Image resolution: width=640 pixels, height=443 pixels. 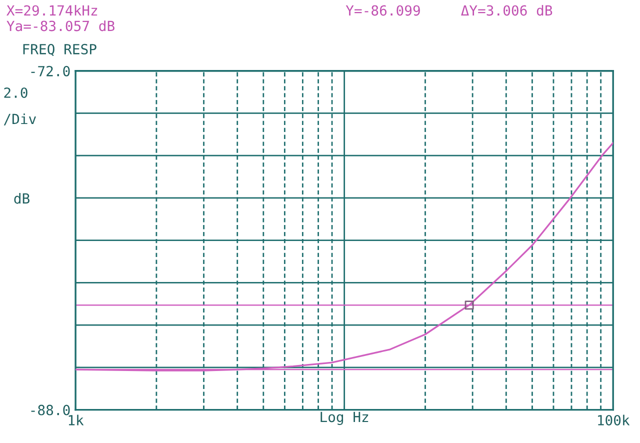 I want to click on text: Y=-86.099, so click(x=383, y=10).